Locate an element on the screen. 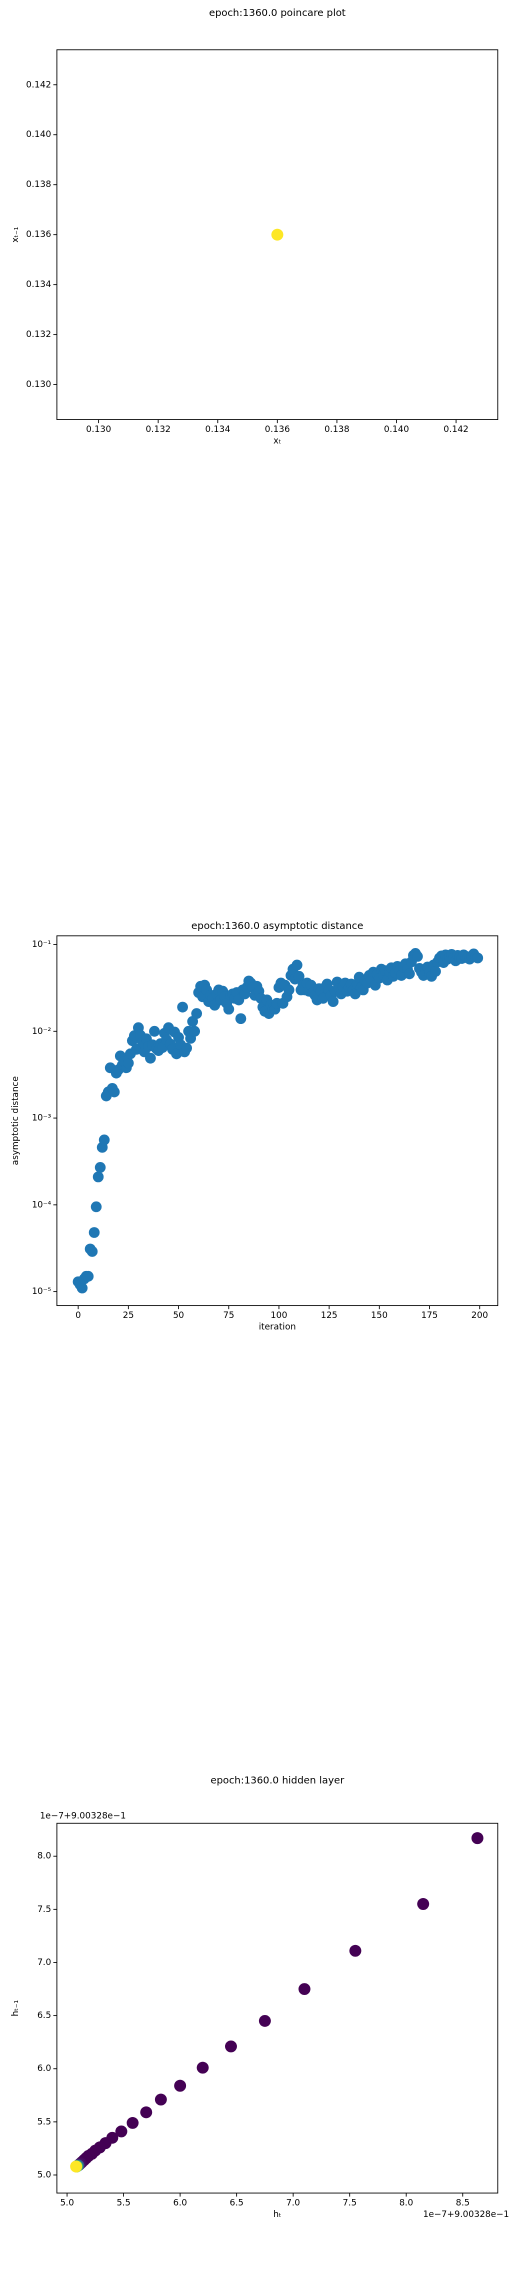  y-tick-label: 0.140 is located at coordinates (39, 135).